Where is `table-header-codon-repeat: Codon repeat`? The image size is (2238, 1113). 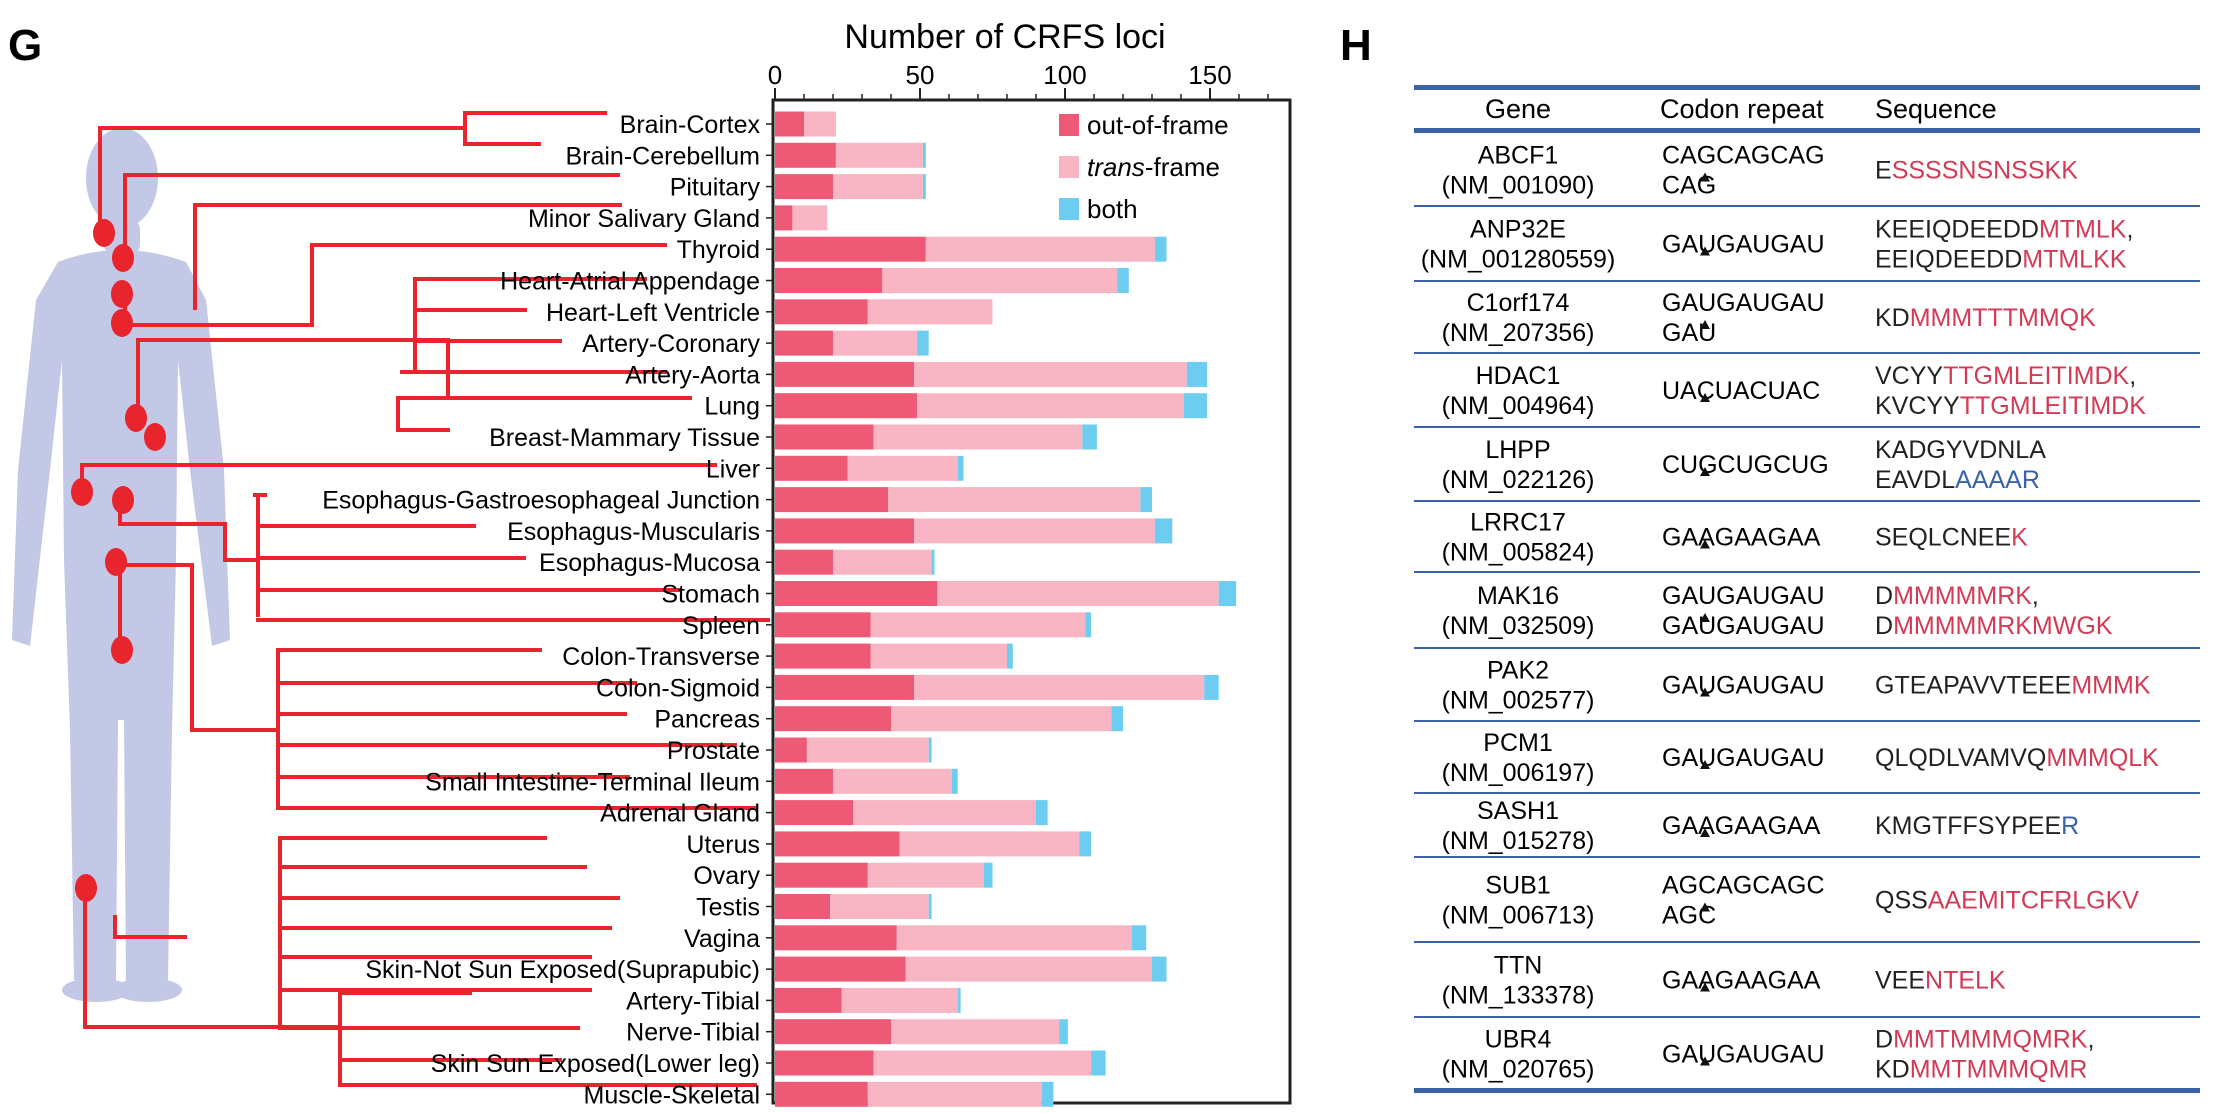 table-header-codon-repeat: Codon repeat is located at coordinates (1742, 109).